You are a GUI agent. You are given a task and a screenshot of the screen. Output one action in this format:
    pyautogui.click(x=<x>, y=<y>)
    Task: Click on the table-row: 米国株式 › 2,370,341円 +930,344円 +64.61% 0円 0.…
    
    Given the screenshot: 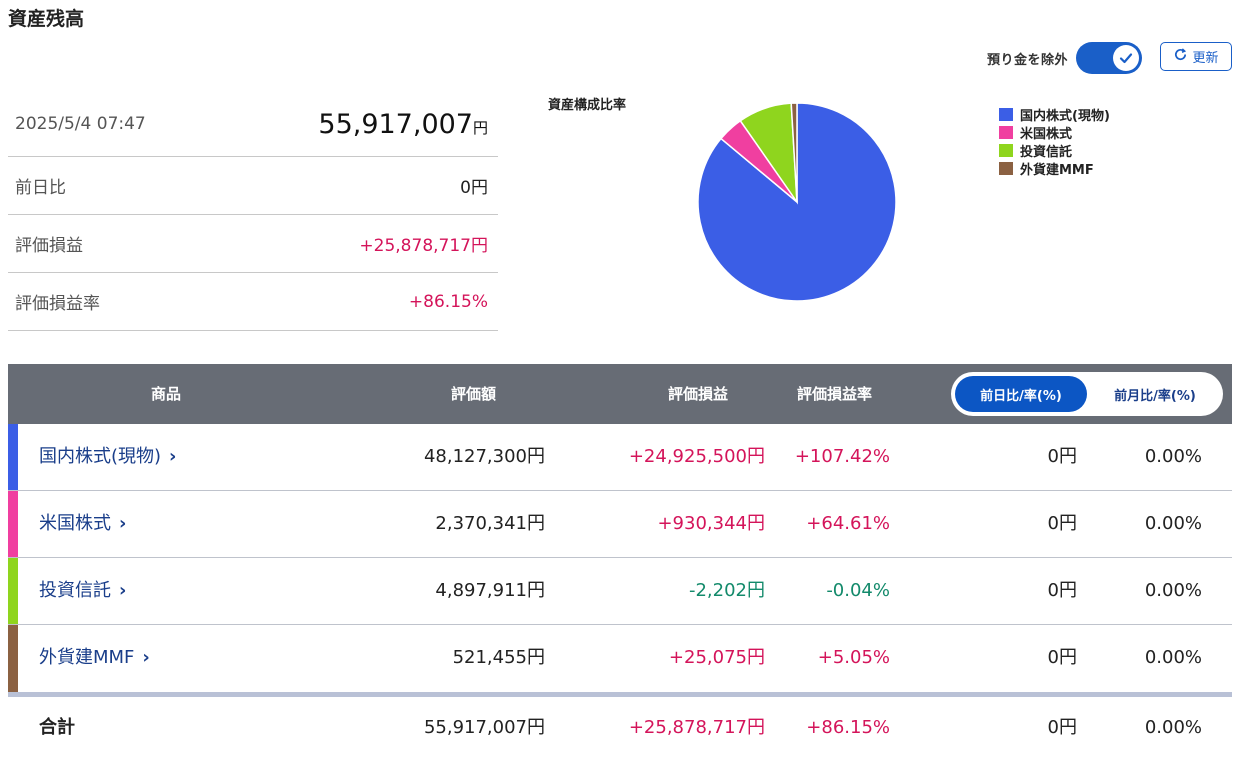 What is the action you would take?
    pyautogui.click(x=620, y=524)
    